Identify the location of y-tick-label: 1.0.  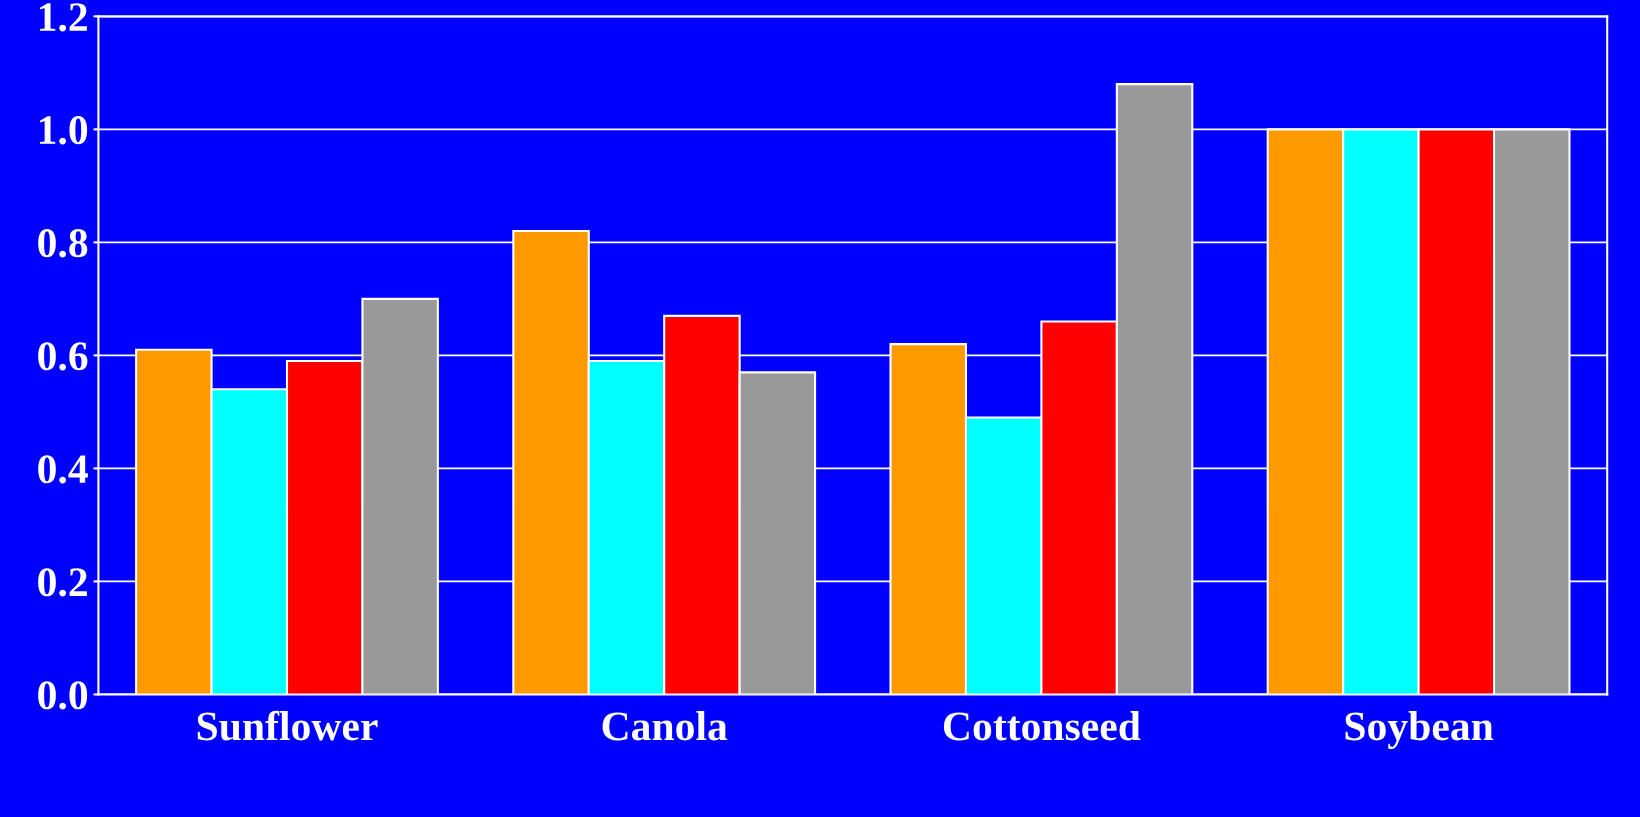
(63, 130).